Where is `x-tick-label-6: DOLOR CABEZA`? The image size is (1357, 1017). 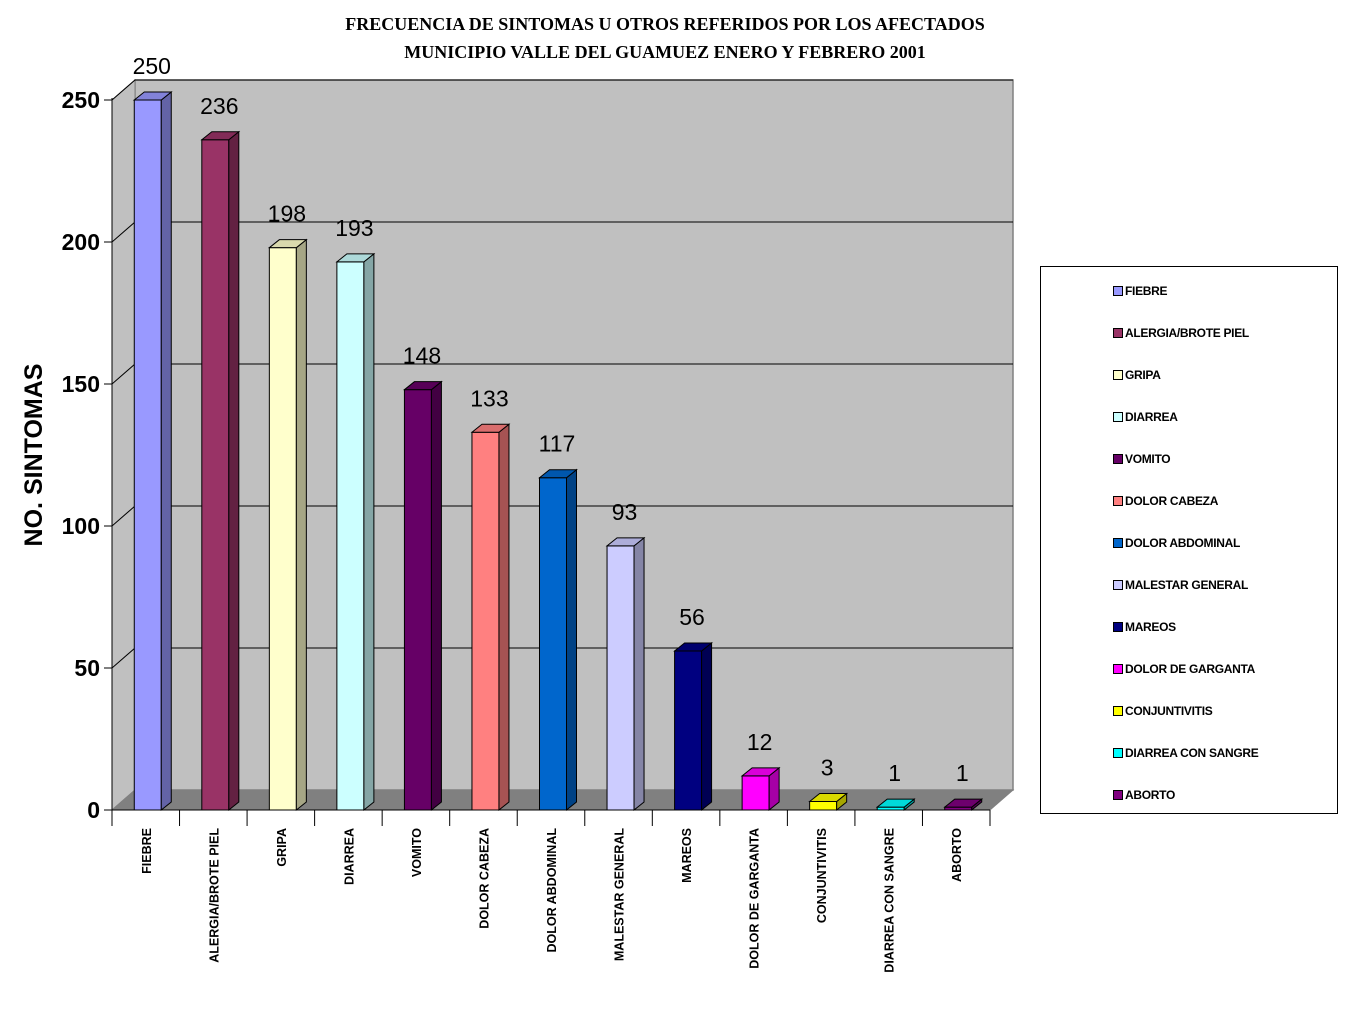 x-tick-label-6: DOLOR CABEZA is located at coordinates (484, 878).